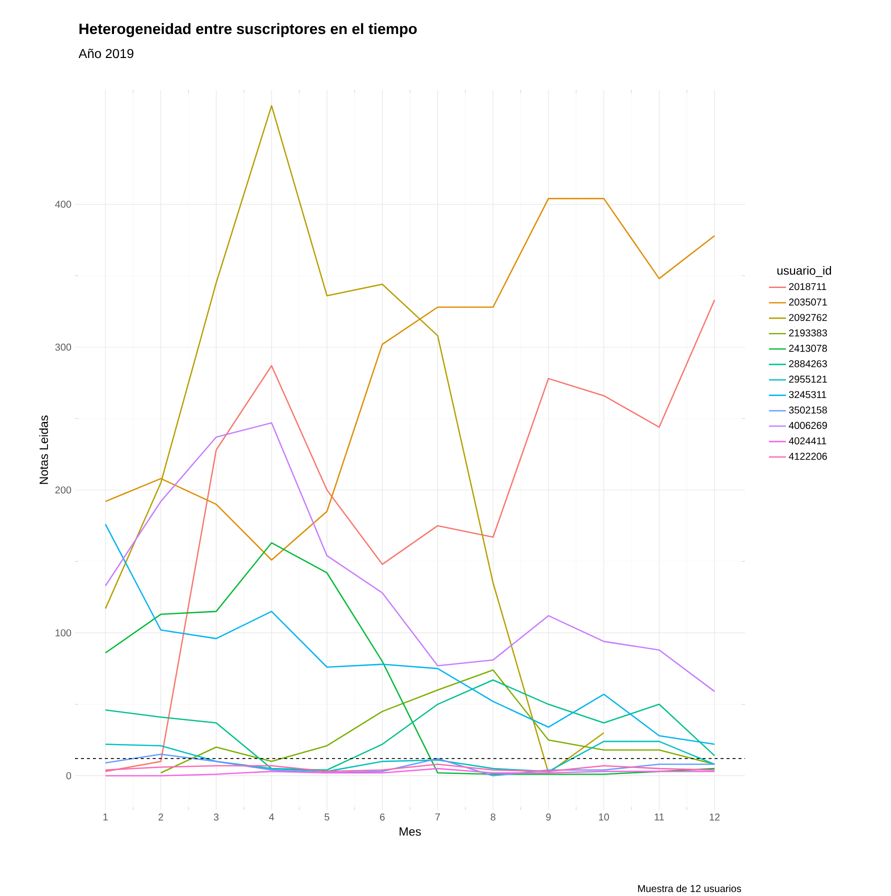  Describe the element at coordinates (807, 440) in the screenshot. I see `legend-label: 4024411` at that location.